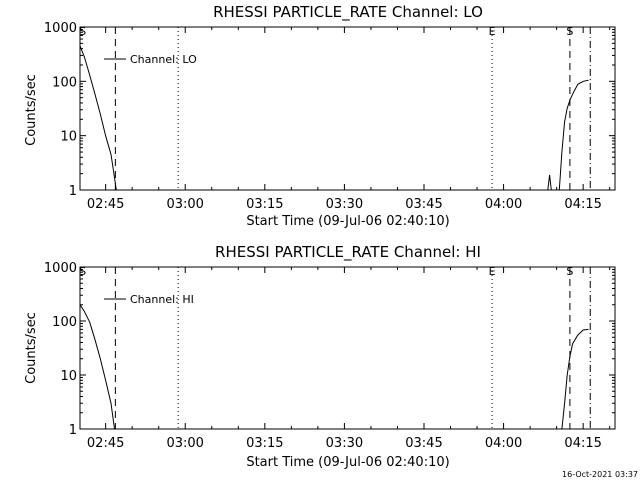 Image resolution: width=640 pixels, height=480 pixels. I want to click on legend-label: Channel: HI, so click(162, 299).